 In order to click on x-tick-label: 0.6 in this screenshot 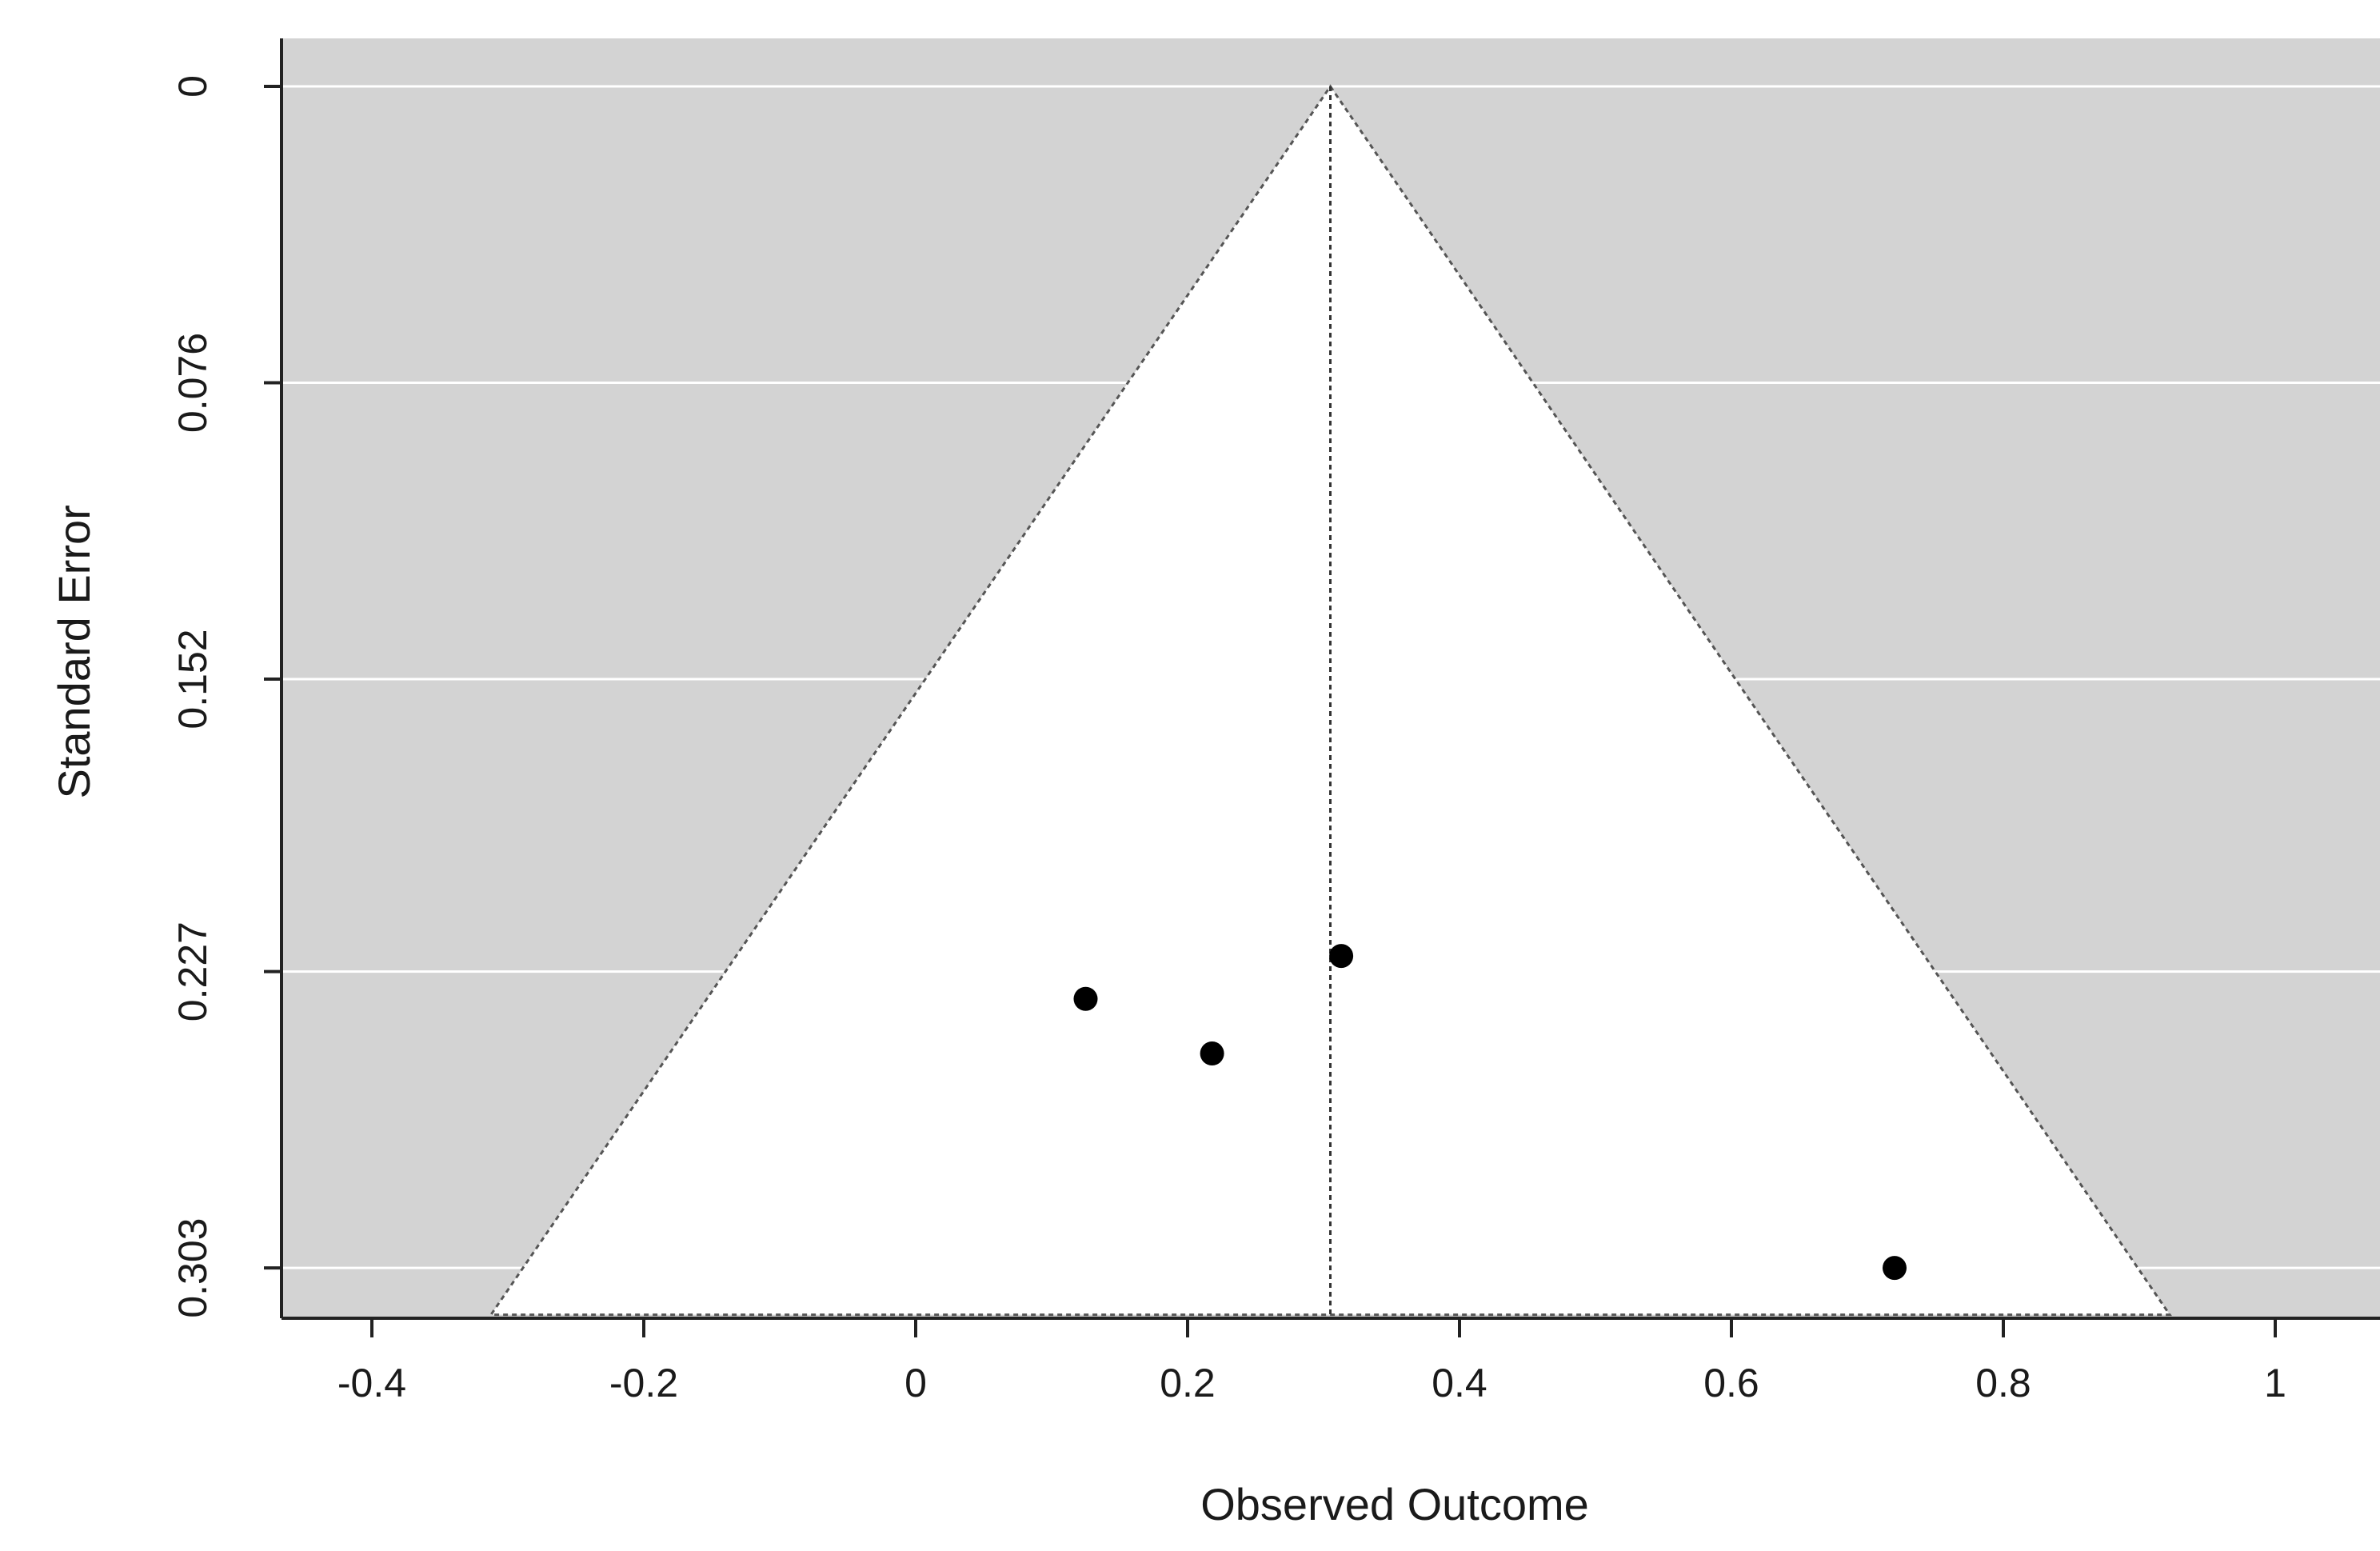, I will do `click(1731, 1383)`.